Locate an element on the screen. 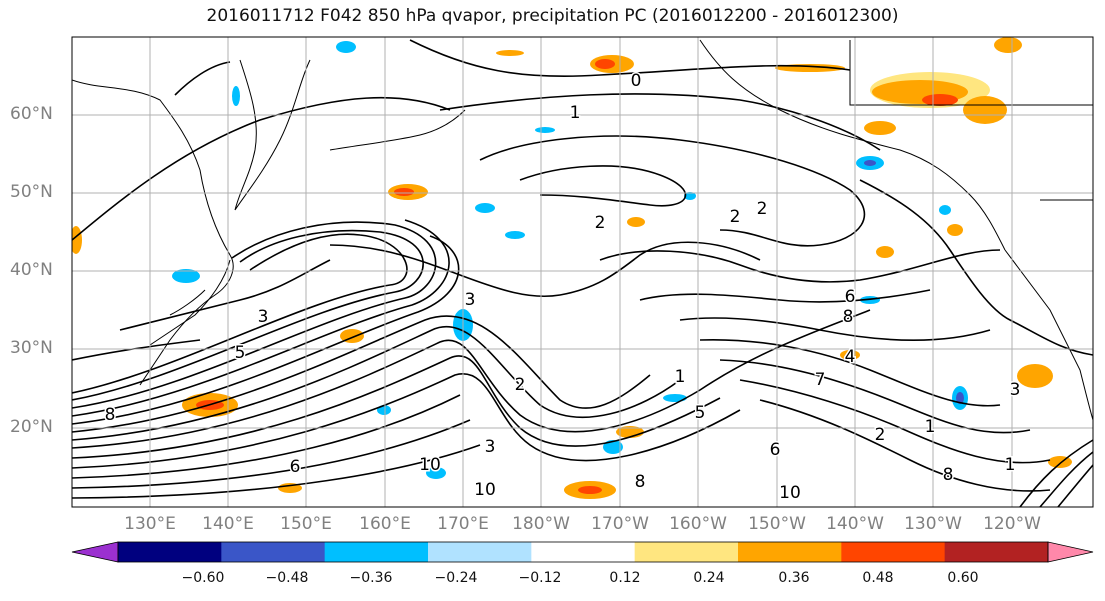 The image size is (1105, 601). lon-label: 160°W is located at coordinates (698, 524).